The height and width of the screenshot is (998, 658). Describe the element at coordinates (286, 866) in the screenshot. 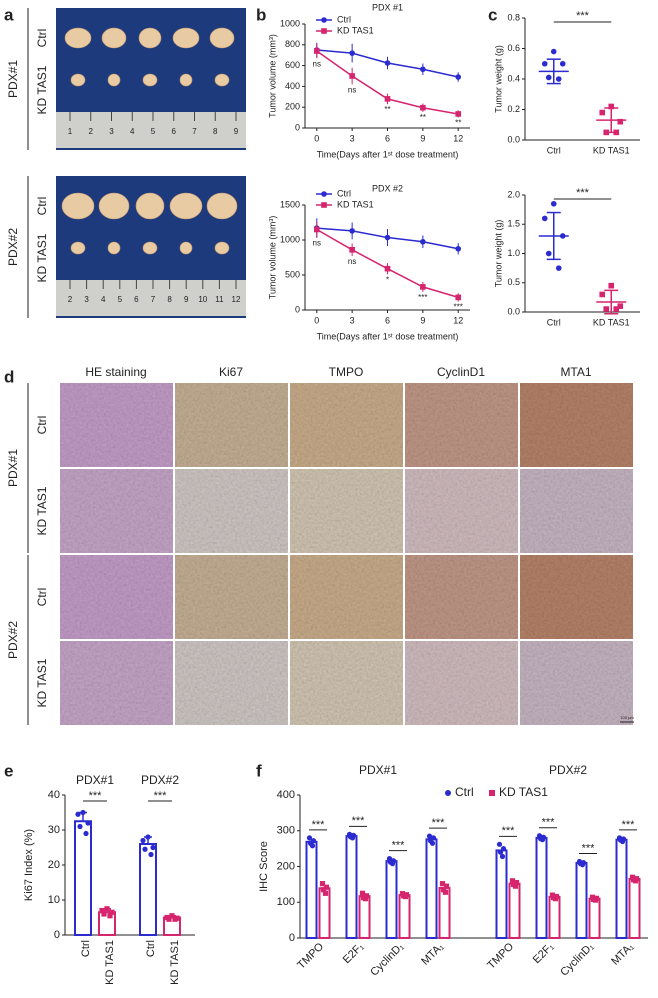

I see `y-tick-label: 200` at that location.